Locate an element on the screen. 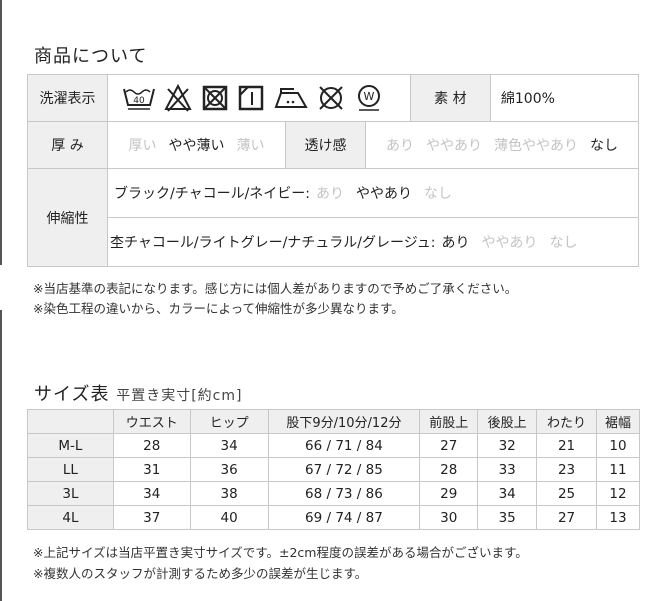 The height and width of the screenshot is (601, 670). material-label: 素 材 is located at coordinates (450, 98).